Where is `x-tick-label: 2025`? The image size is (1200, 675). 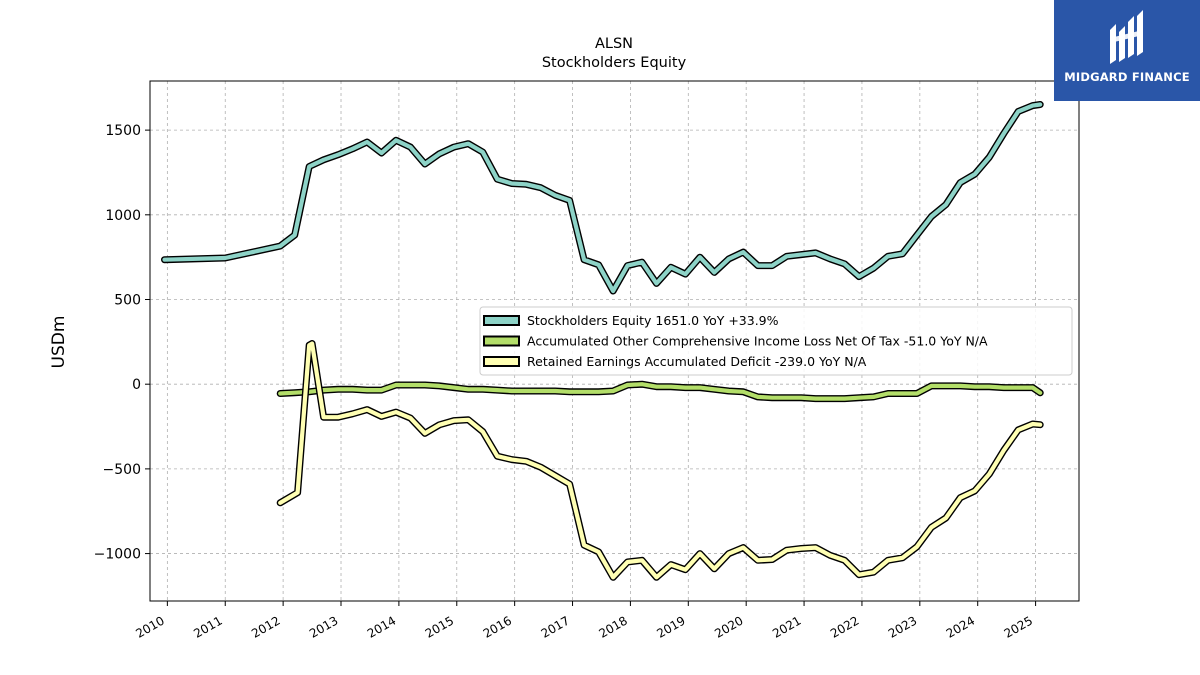 x-tick-label: 2025 is located at coordinates (1018, 626).